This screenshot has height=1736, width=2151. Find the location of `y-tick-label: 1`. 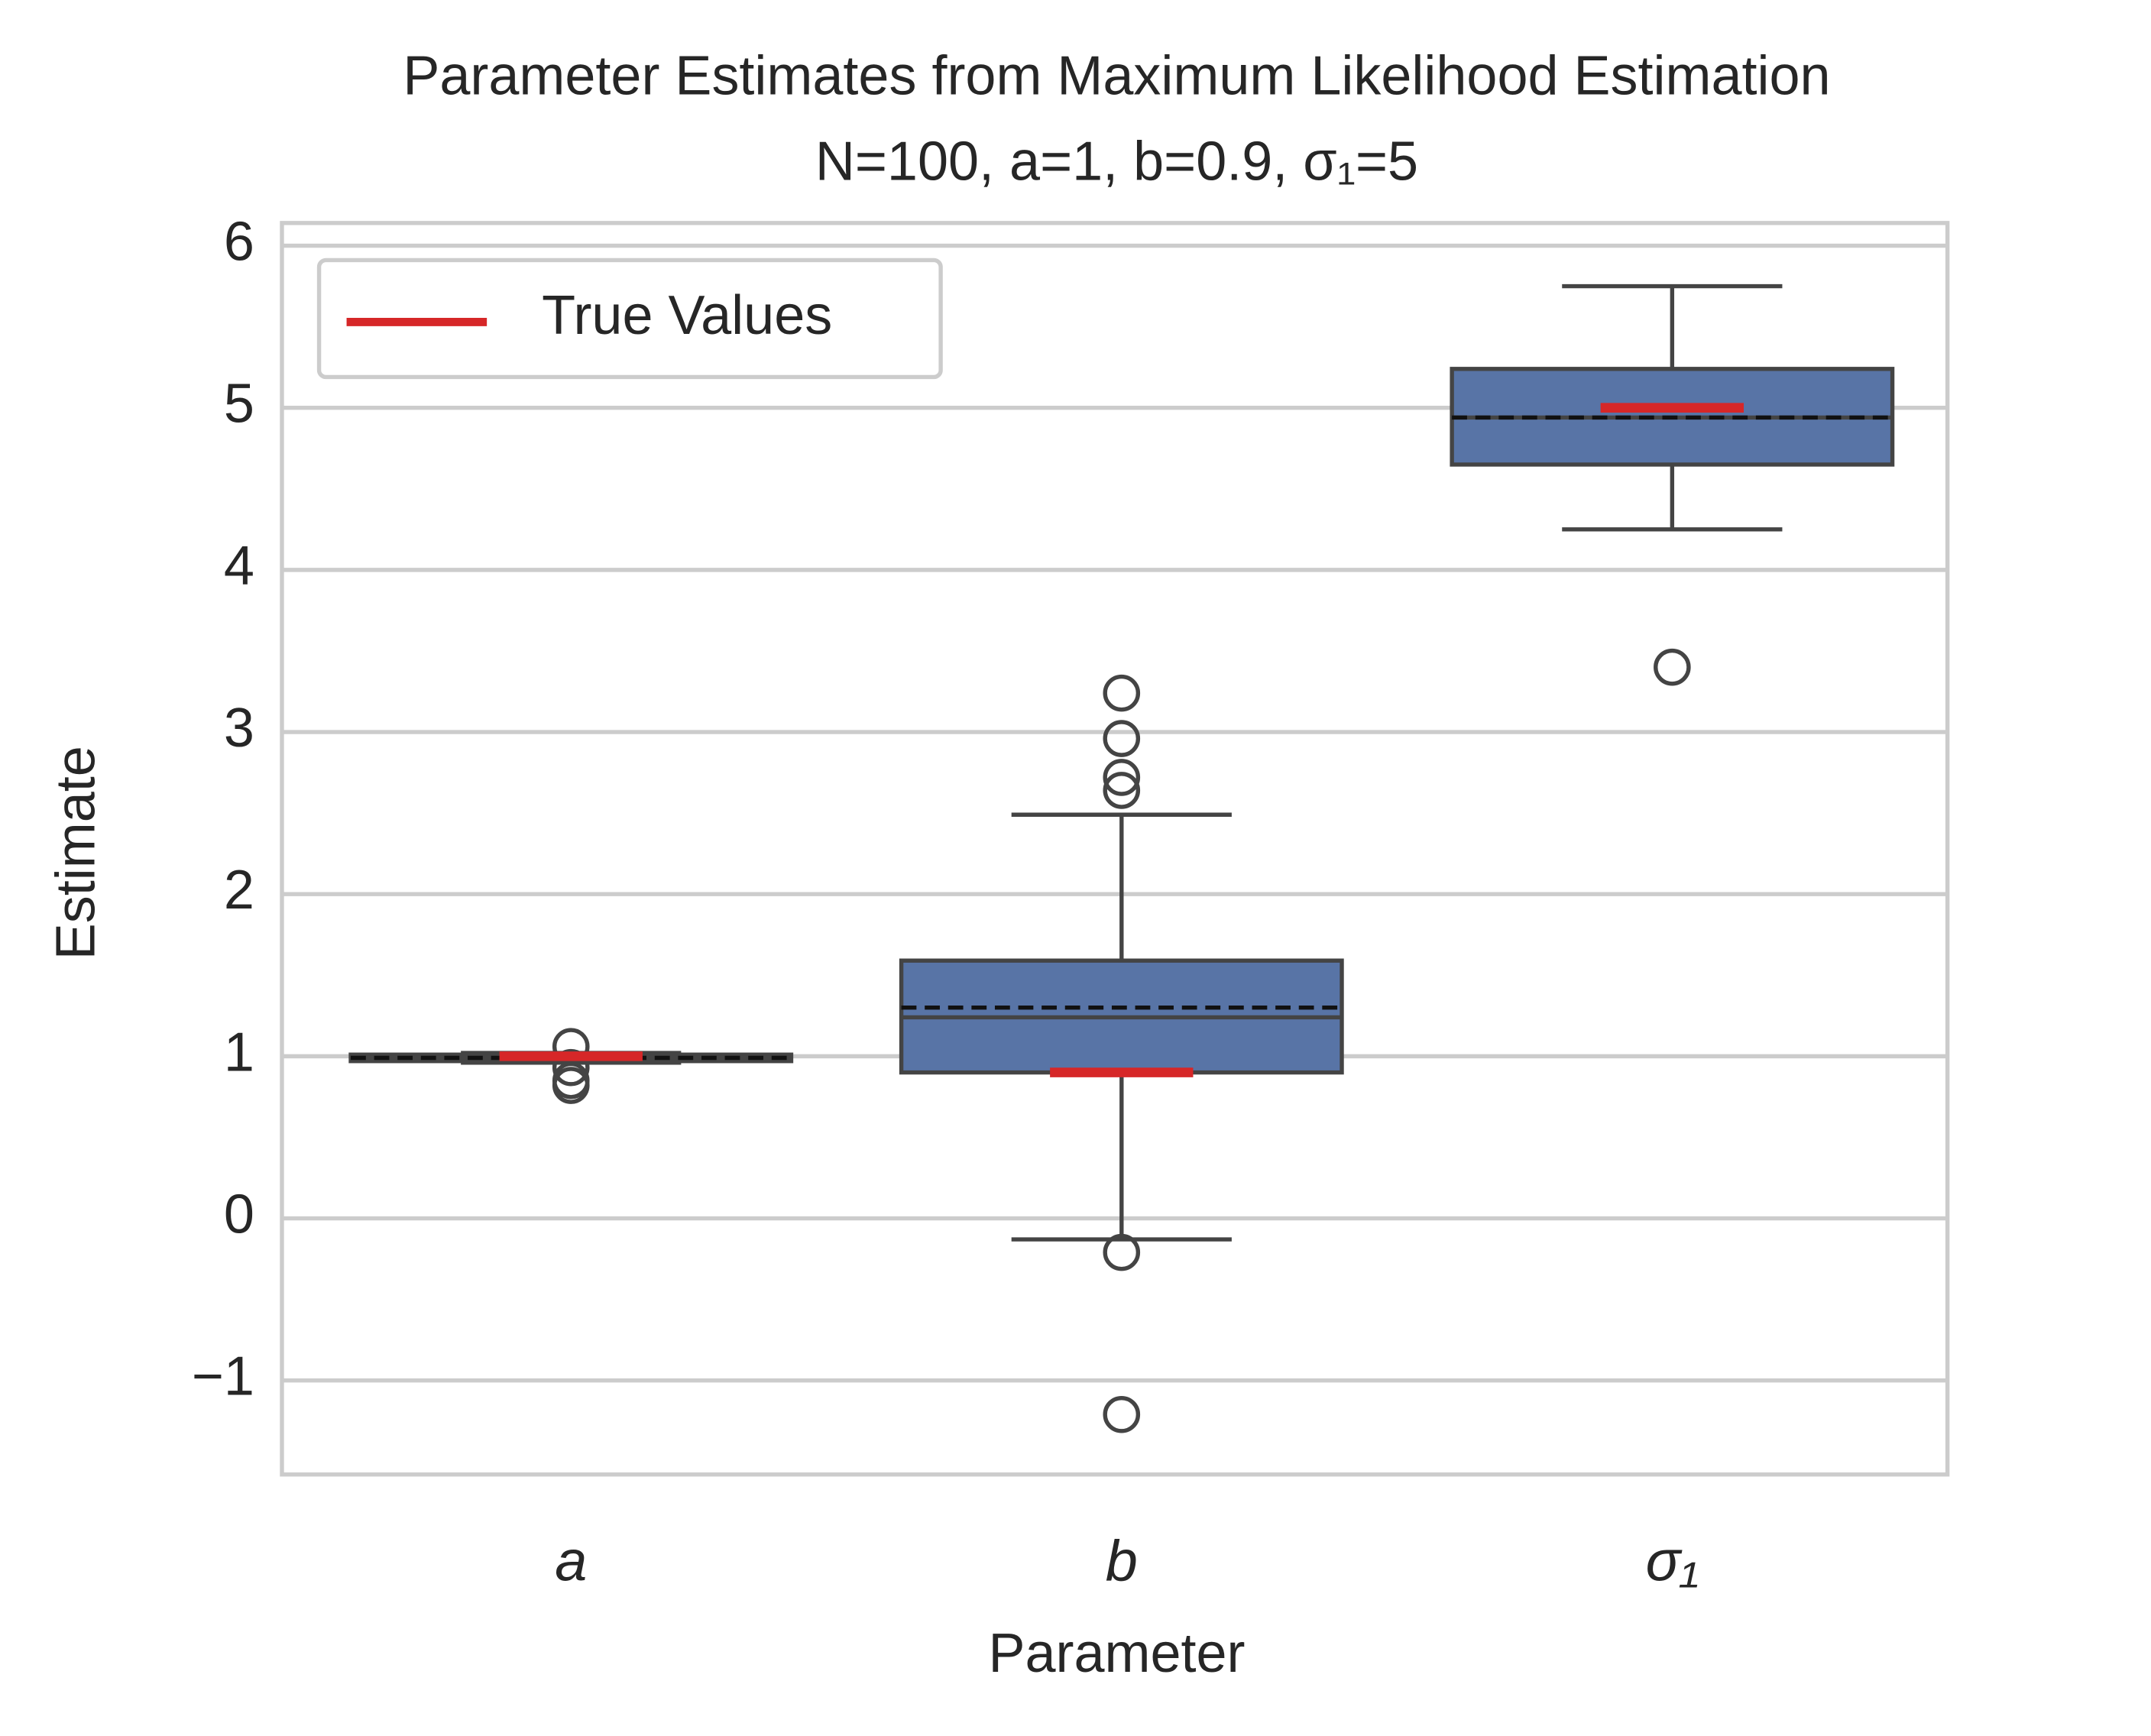

y-tick-label: 1 is located at coordinates (239, 1052).